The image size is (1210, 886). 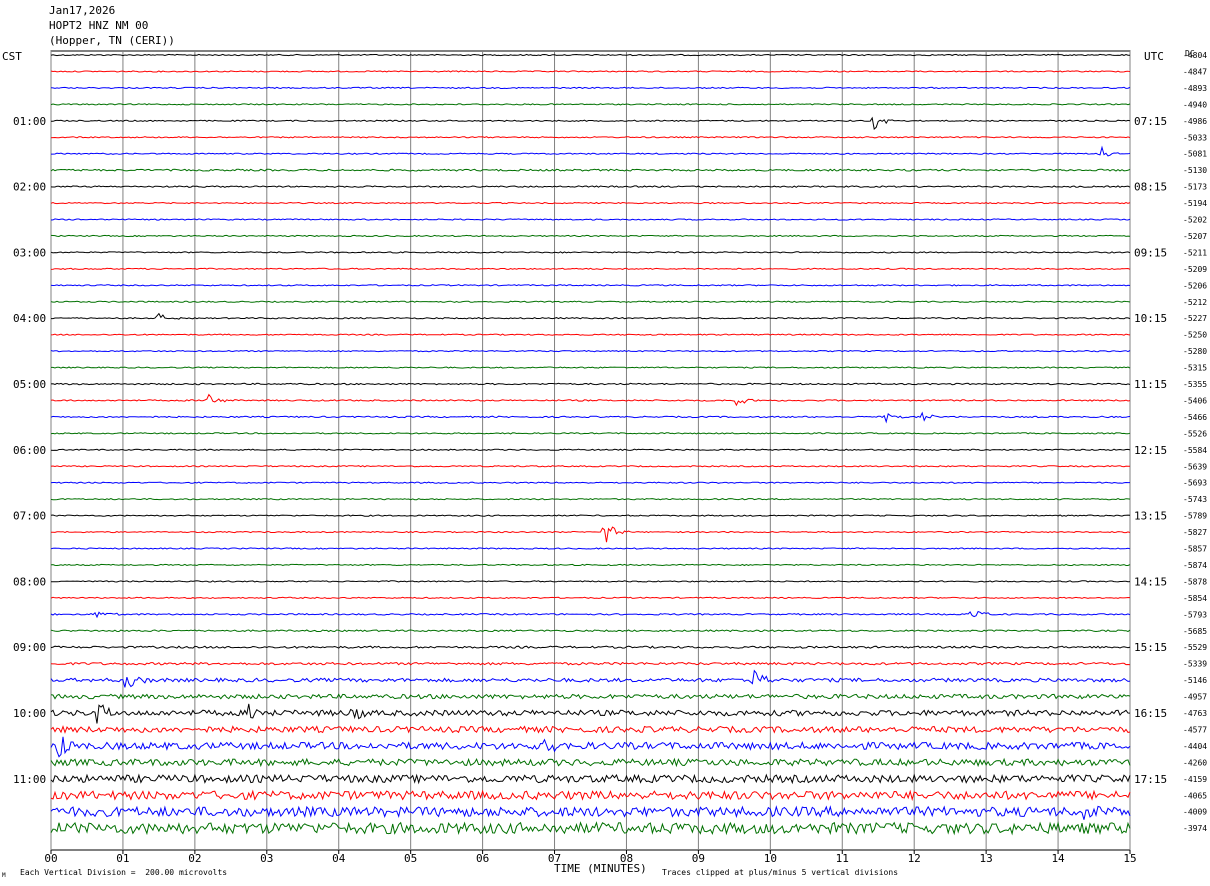 I want to click on left-hour-label: 07:00, so click(x=29, y=516).